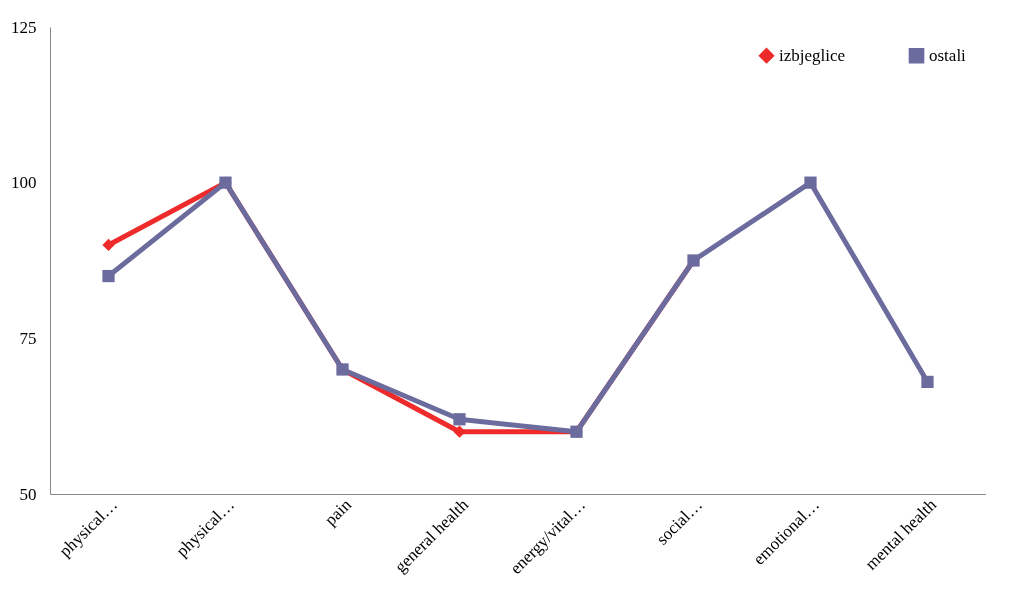 The height and width of the screenshot is (608, 1013). What do you see at coordinates (28, 494) in the screenshot?
I see `y-tick-label: 50` at bounding box center [28, 494].